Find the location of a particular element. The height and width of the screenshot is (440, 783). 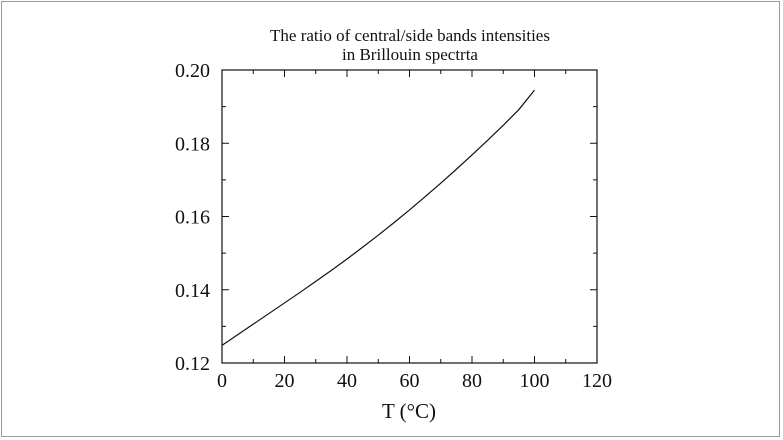

y-tick-label: 0.16 is located at coordinates (192, 218).